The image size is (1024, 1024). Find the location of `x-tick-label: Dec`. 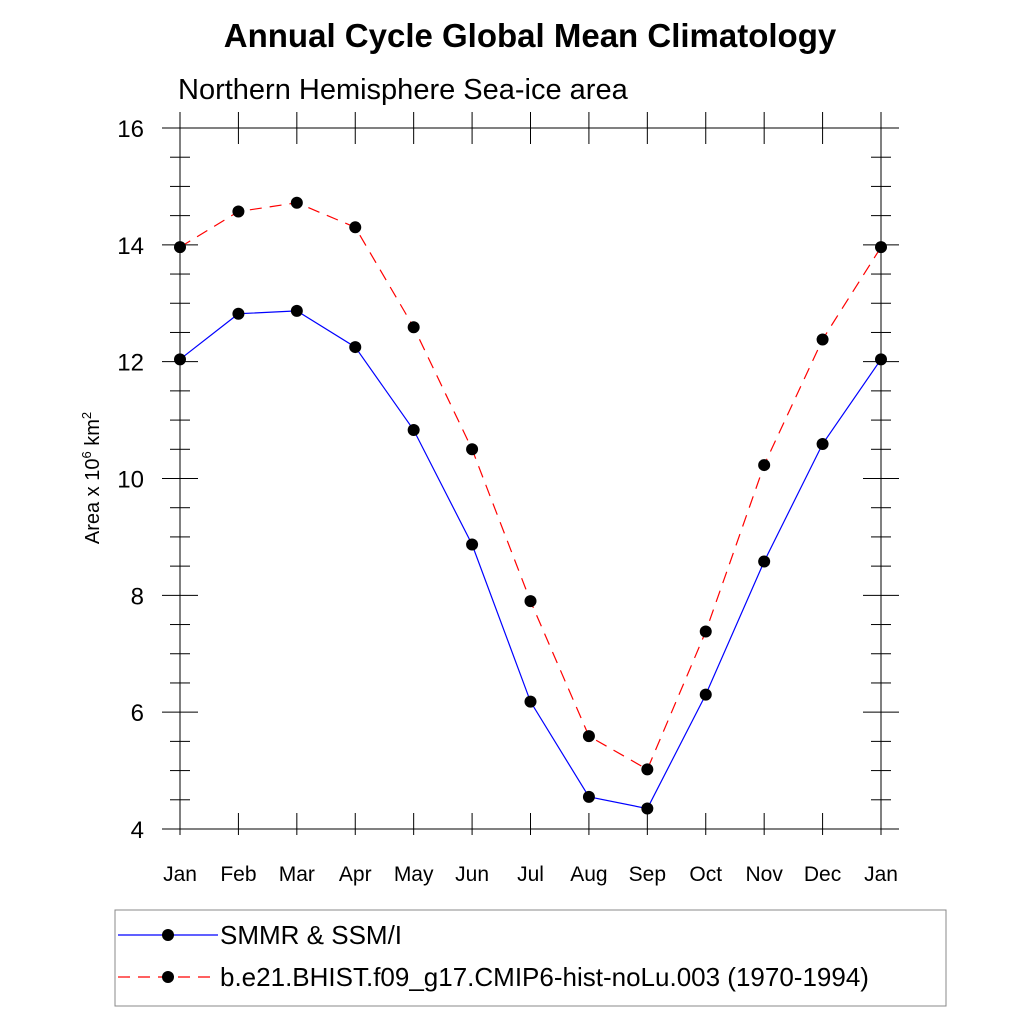

x-tick-label: Dec is located at coordinates (822, 874).